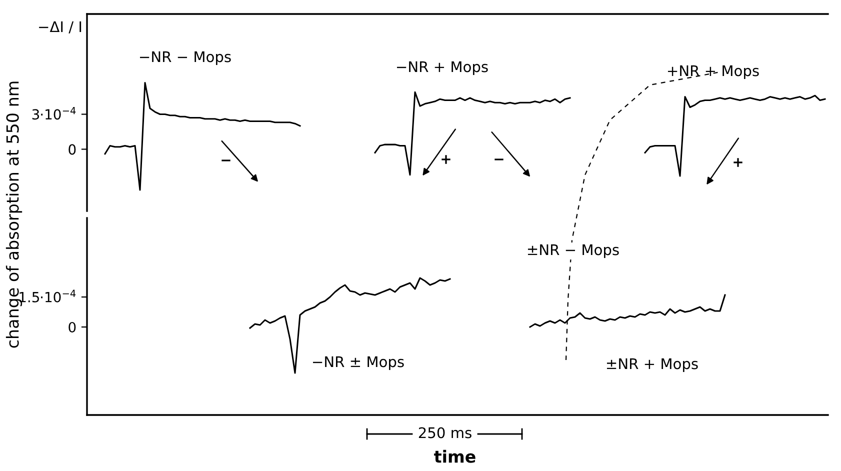 Image resolution: width=841 pixels, height=471 pixels. Describe the element at coordinates (455, 456) in the screenshot. I see `x-axis-title: time` at that location.